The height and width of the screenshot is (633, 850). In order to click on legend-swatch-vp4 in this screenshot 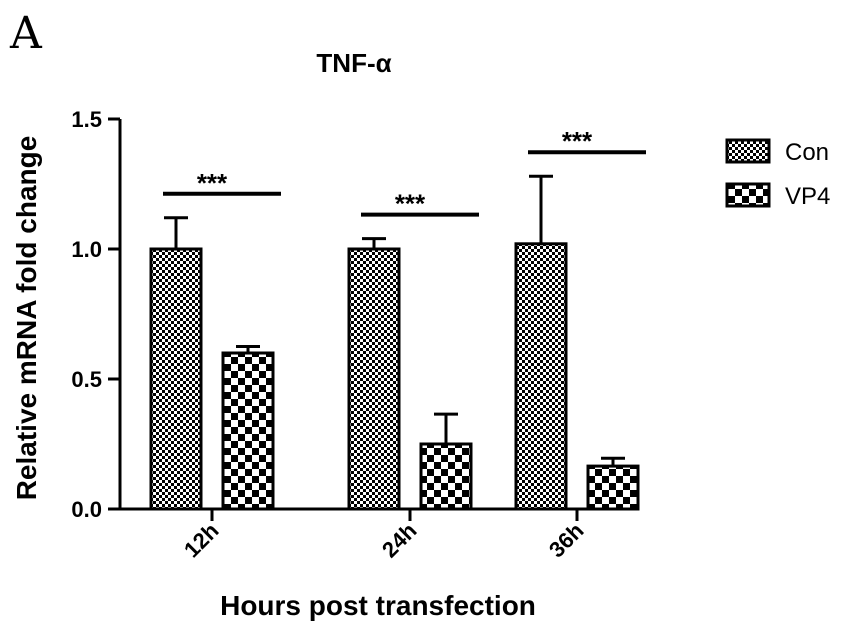, I will do `click(748, 195)`.